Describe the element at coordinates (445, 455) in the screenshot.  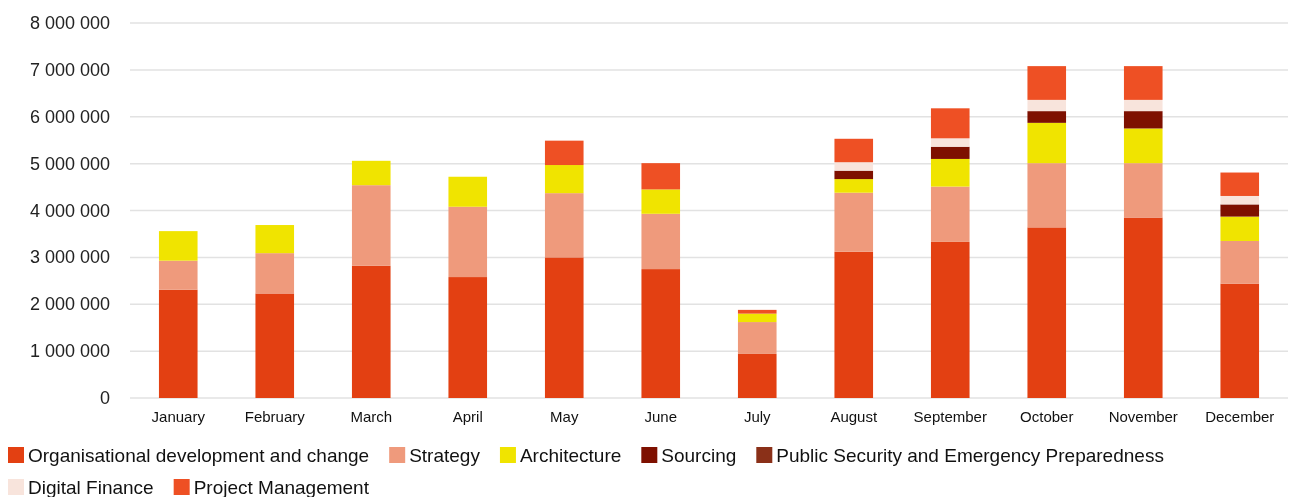
I see `legend-label: Strategy` at that location.